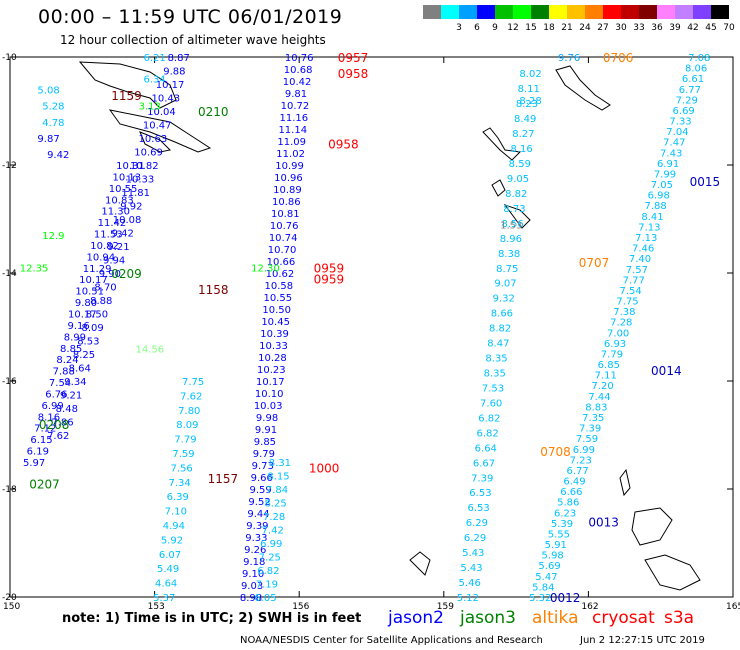  Describe the element at coordinates (172, 540) in the screenshot. I see `wave-height-value: 5.92` at that location.